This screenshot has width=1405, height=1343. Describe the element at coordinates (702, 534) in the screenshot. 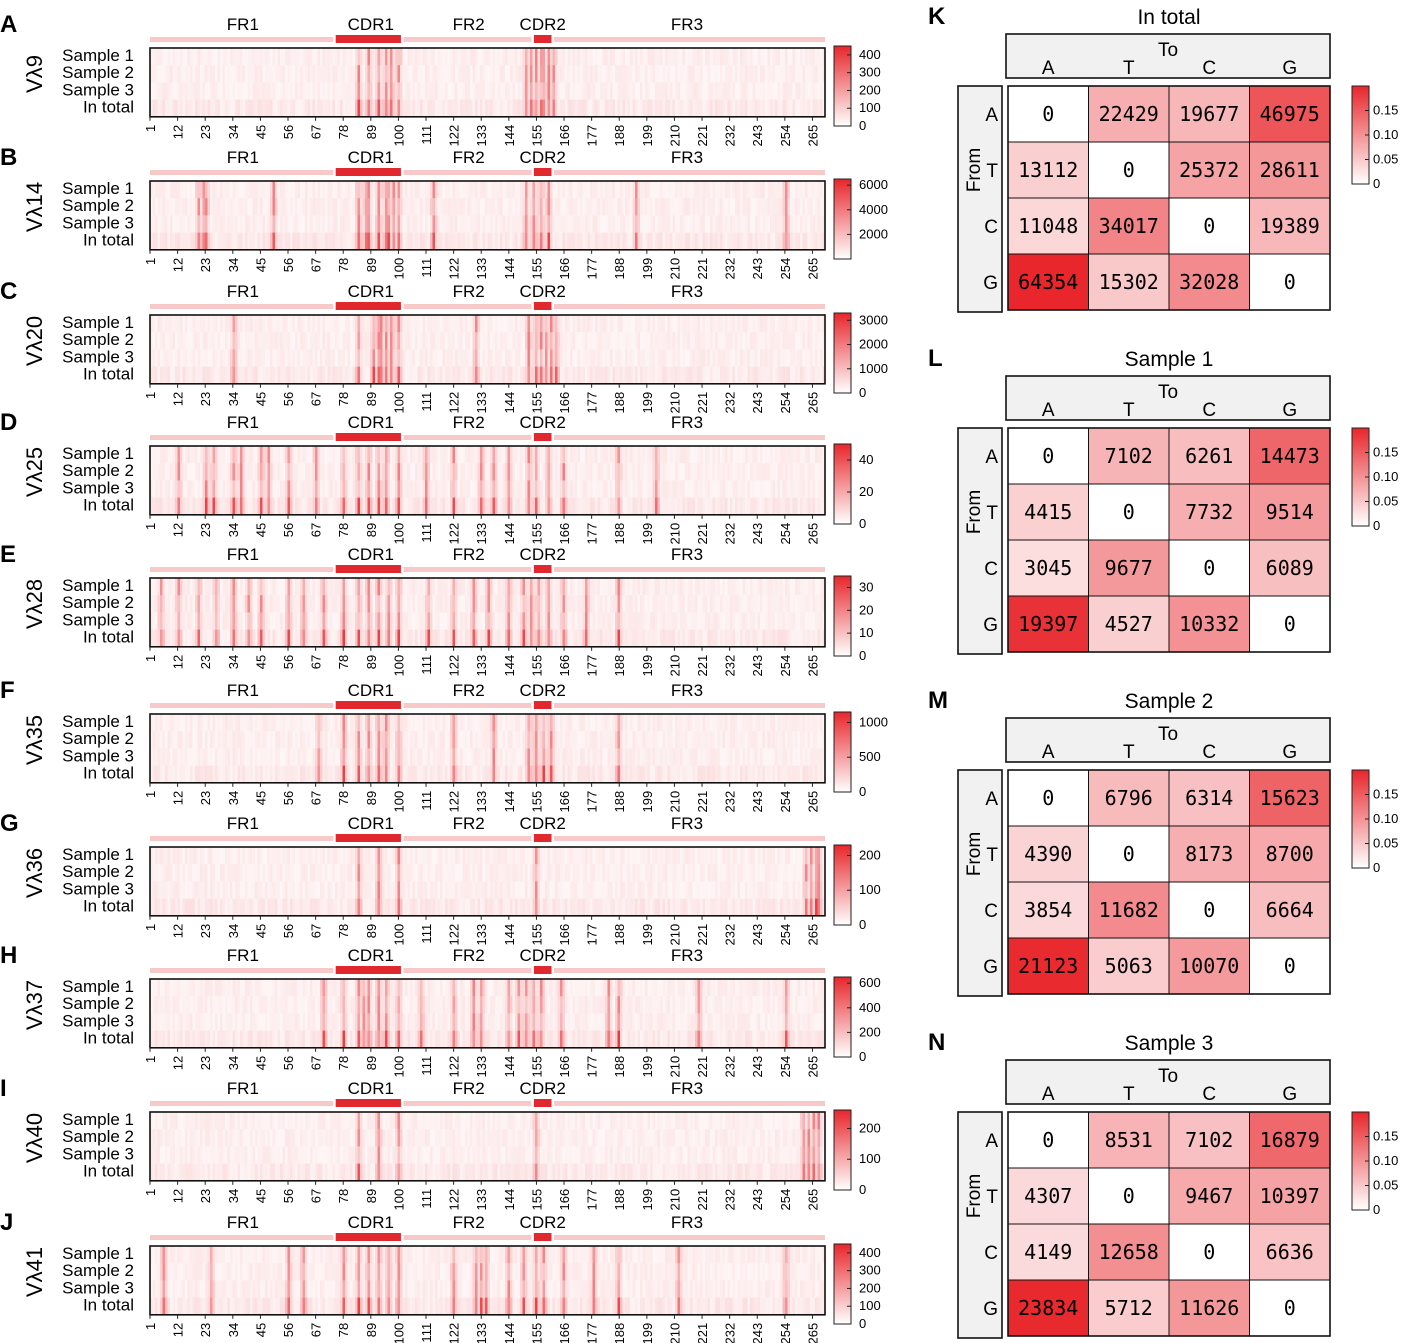

I see `x-tick-label: 221` at that location.